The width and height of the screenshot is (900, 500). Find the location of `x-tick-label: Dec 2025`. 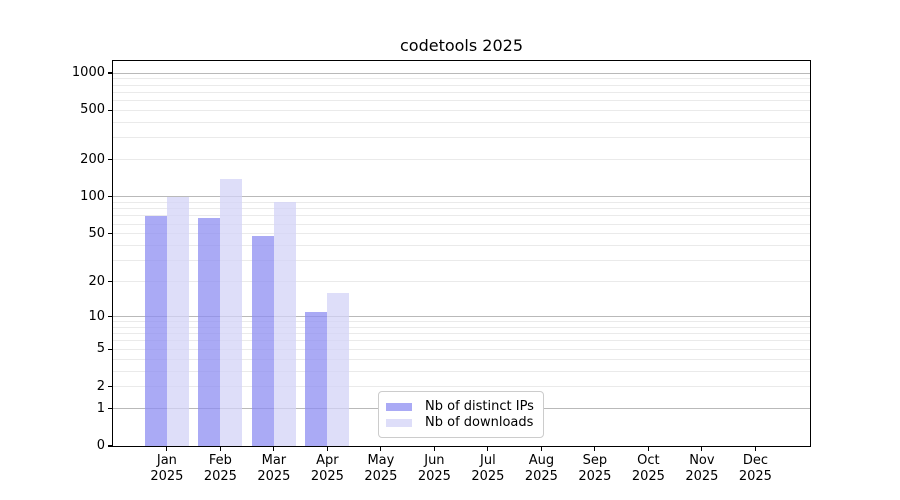

x-tick-label: Dec 2025 is located at coordinates (755, 468).